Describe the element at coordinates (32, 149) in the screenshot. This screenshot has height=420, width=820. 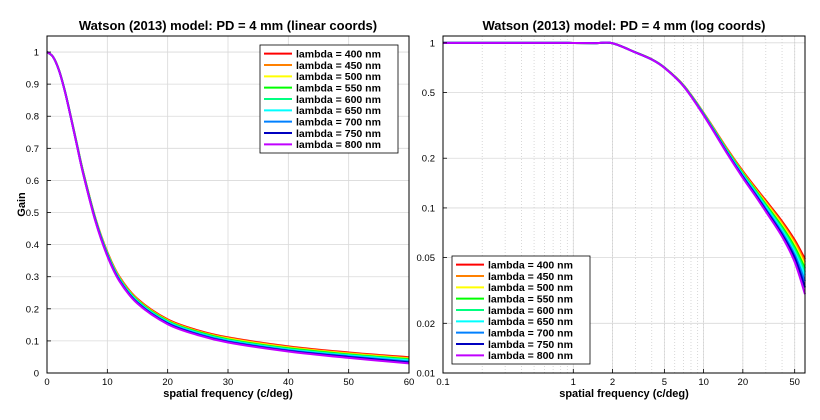
I see `y-tick-label: 0.7` at that location.